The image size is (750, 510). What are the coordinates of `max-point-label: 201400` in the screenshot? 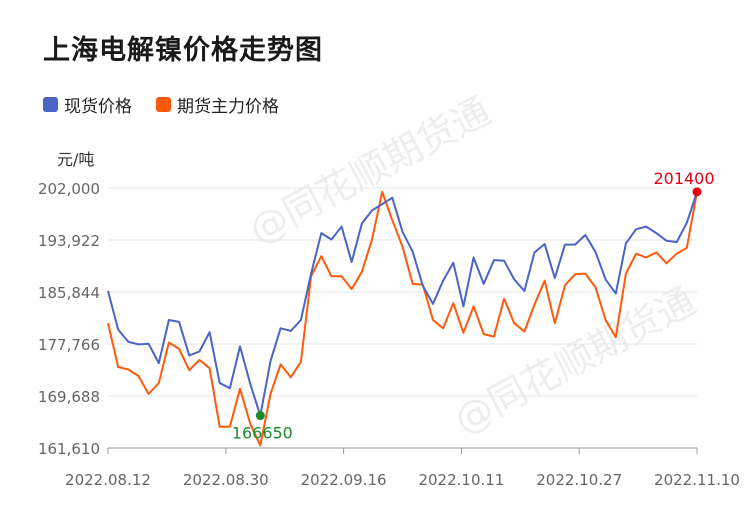 It's located at (683, 178).